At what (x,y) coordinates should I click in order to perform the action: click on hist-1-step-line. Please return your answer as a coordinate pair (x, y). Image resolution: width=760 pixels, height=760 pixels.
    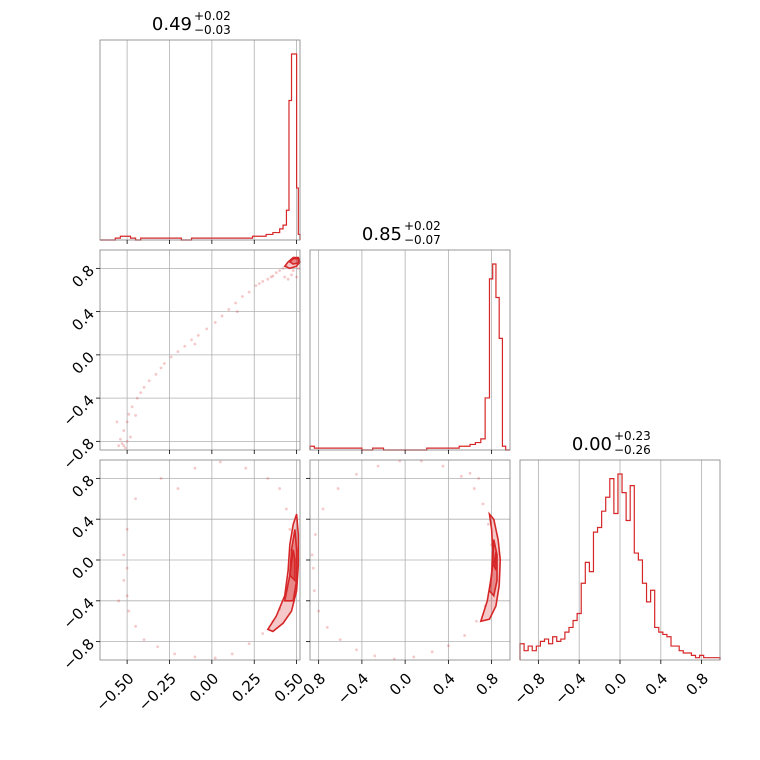
    Looking at the image, I should click on (200, 147).